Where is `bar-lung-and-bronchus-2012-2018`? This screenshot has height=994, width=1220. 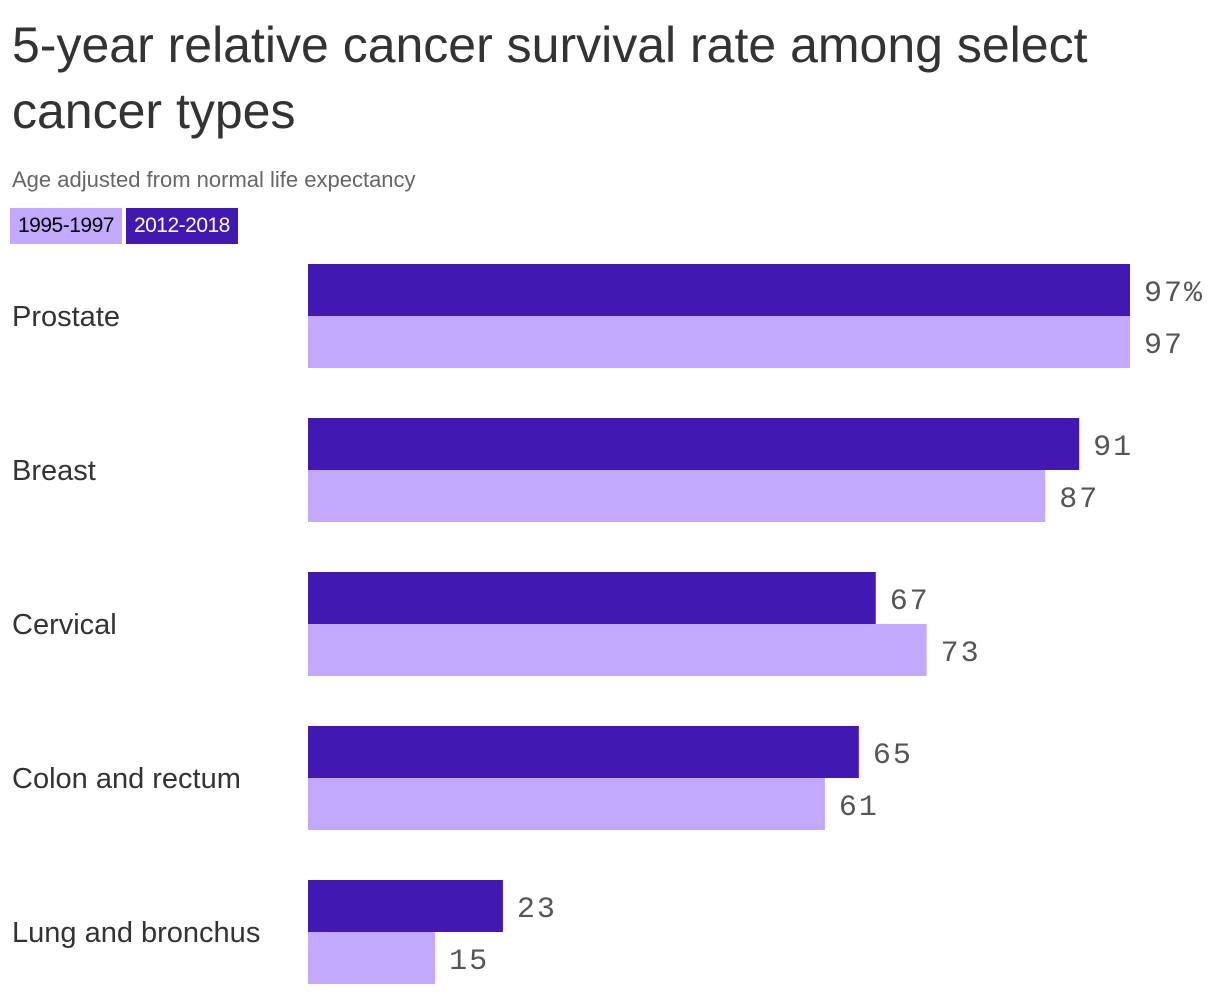 bar-lung-and-bronchus-2012-2018 is located at coordinates (405, 906).